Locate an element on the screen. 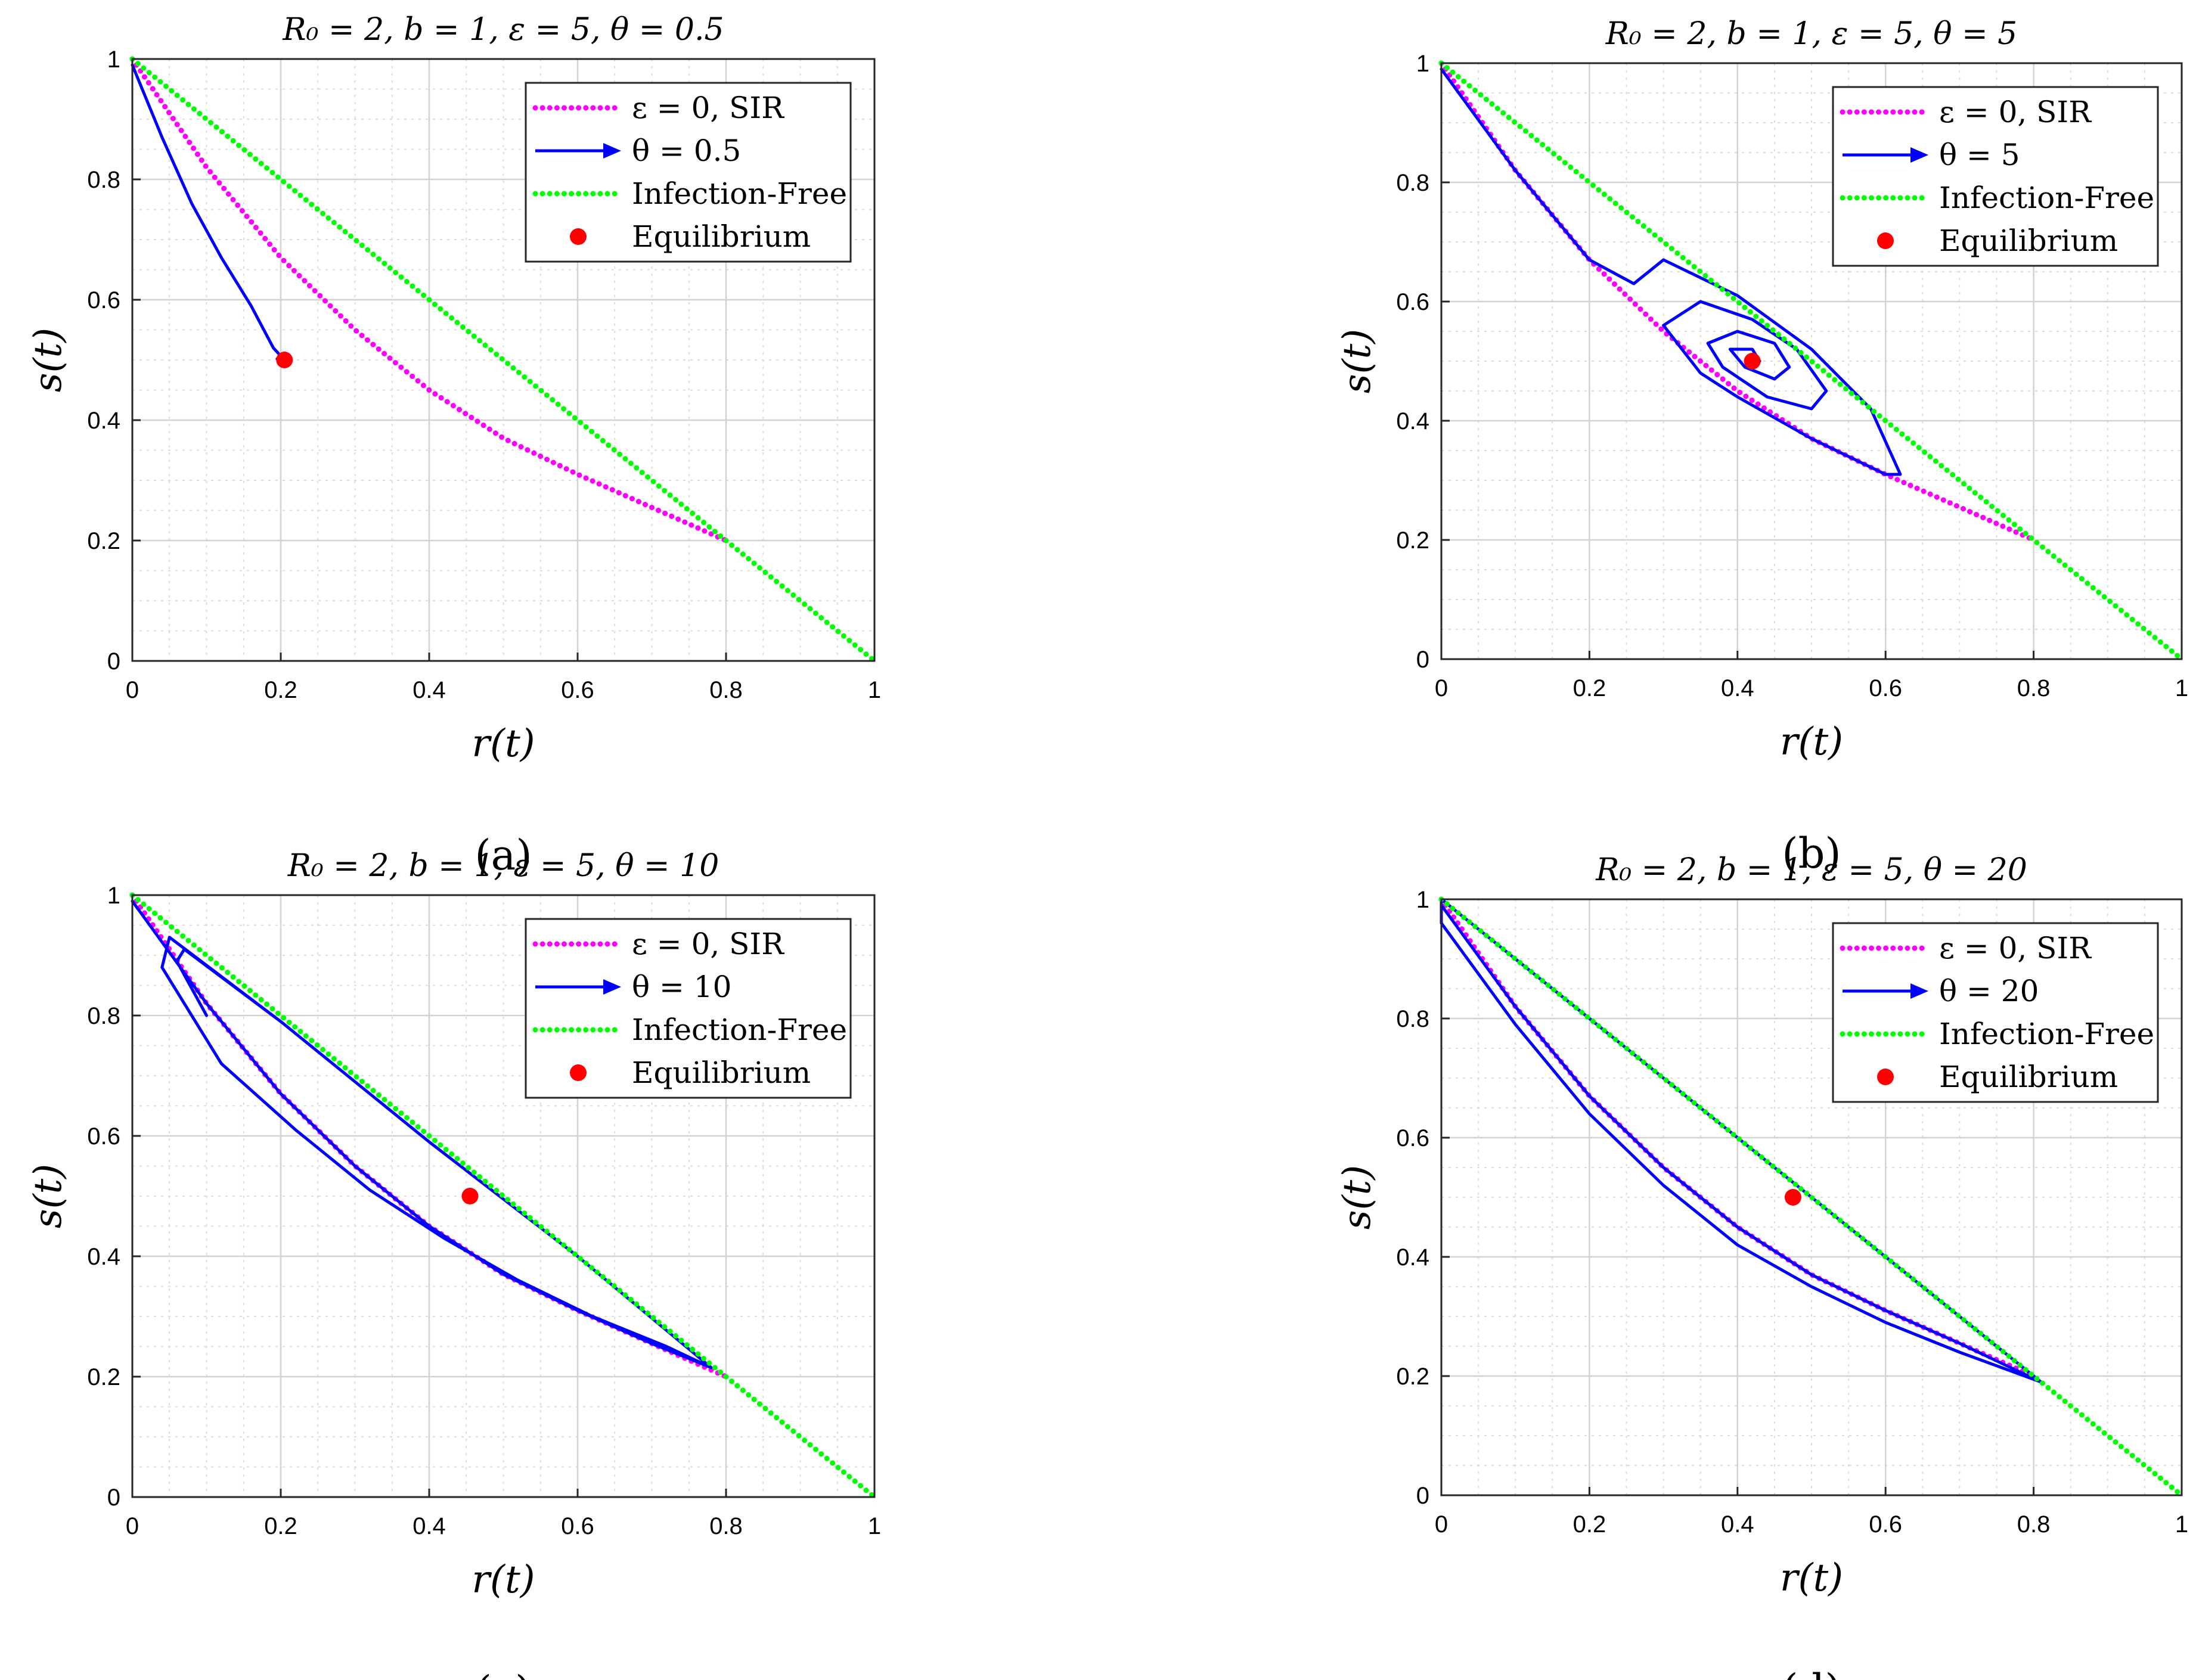 The image size is (2196, 1680). legend-entry: θ = 0.5 is located at coordinates (687, 150).